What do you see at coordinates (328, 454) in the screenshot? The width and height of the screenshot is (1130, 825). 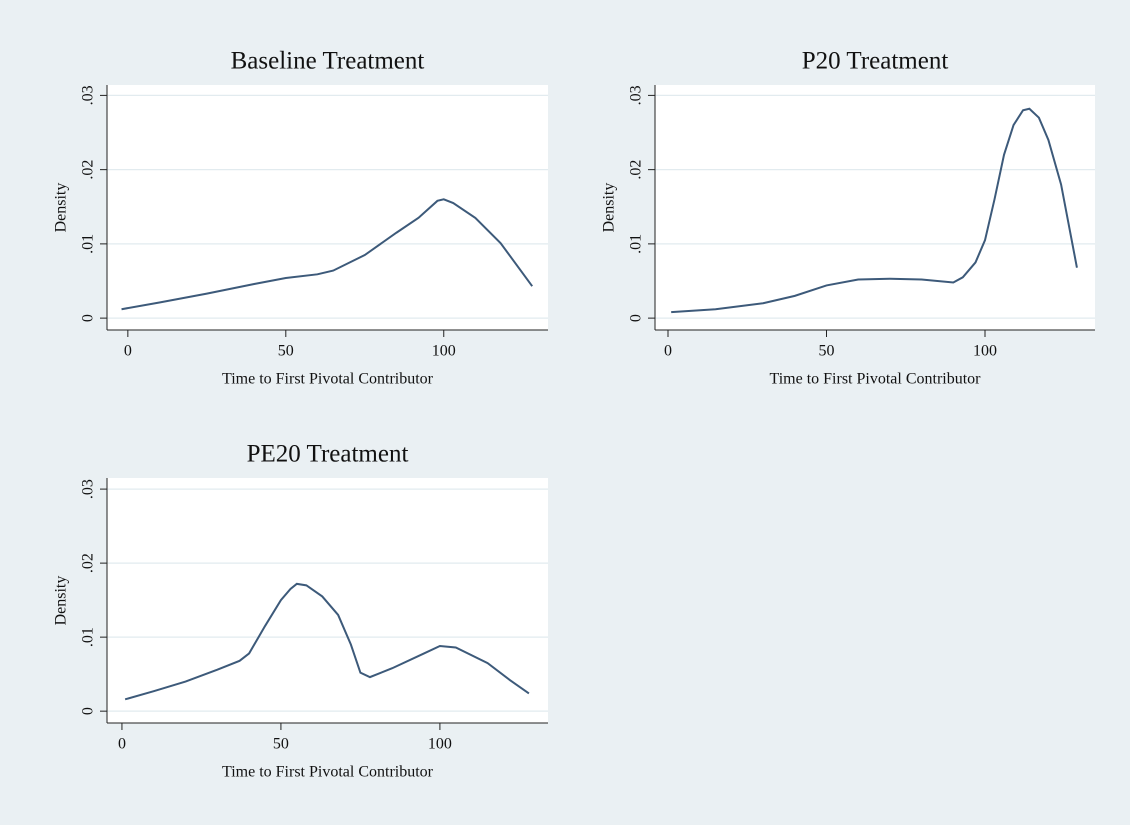 I see `panel-title: PE20 Treatment` at bounding box center [328, 454].